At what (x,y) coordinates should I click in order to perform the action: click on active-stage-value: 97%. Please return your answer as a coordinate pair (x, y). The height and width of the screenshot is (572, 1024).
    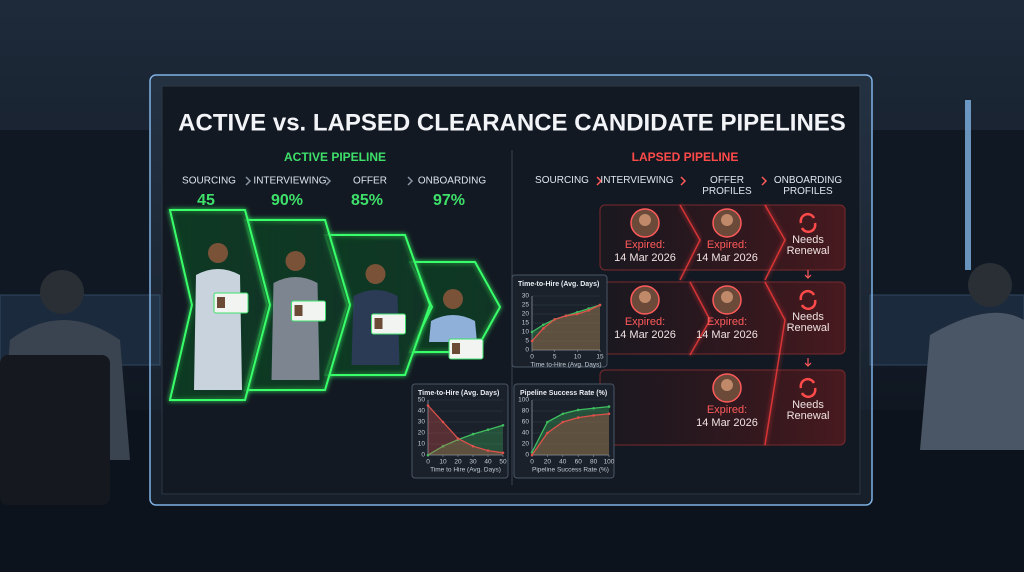
    Looking at the image, I should click on (449, 200).